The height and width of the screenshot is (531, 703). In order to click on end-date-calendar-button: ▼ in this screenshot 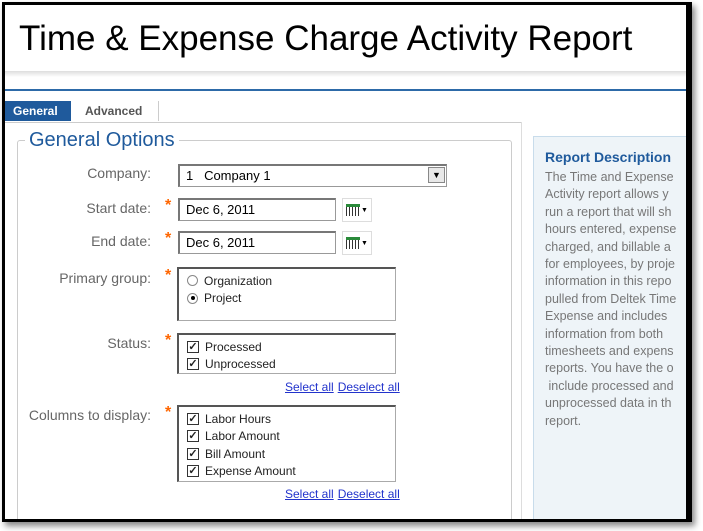, I will do `click(357, 243)`.